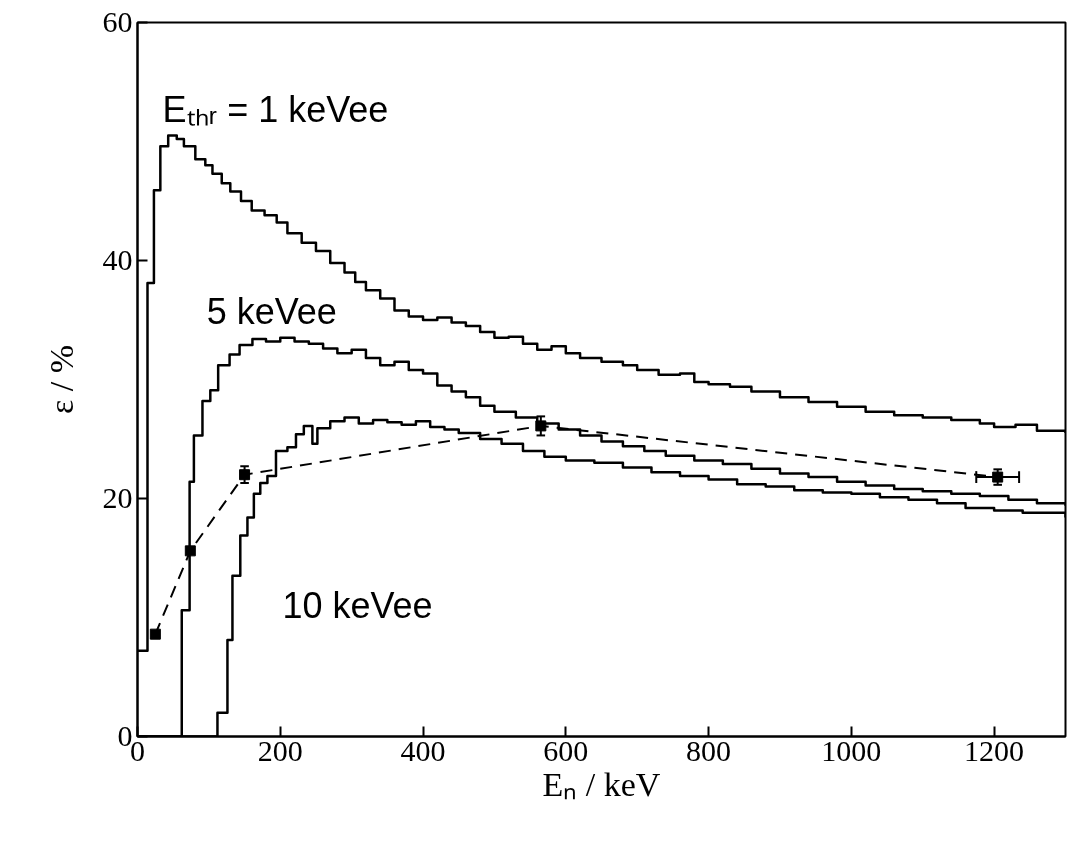  I want to click on series-label: 10 keVee, so click(357, 606).